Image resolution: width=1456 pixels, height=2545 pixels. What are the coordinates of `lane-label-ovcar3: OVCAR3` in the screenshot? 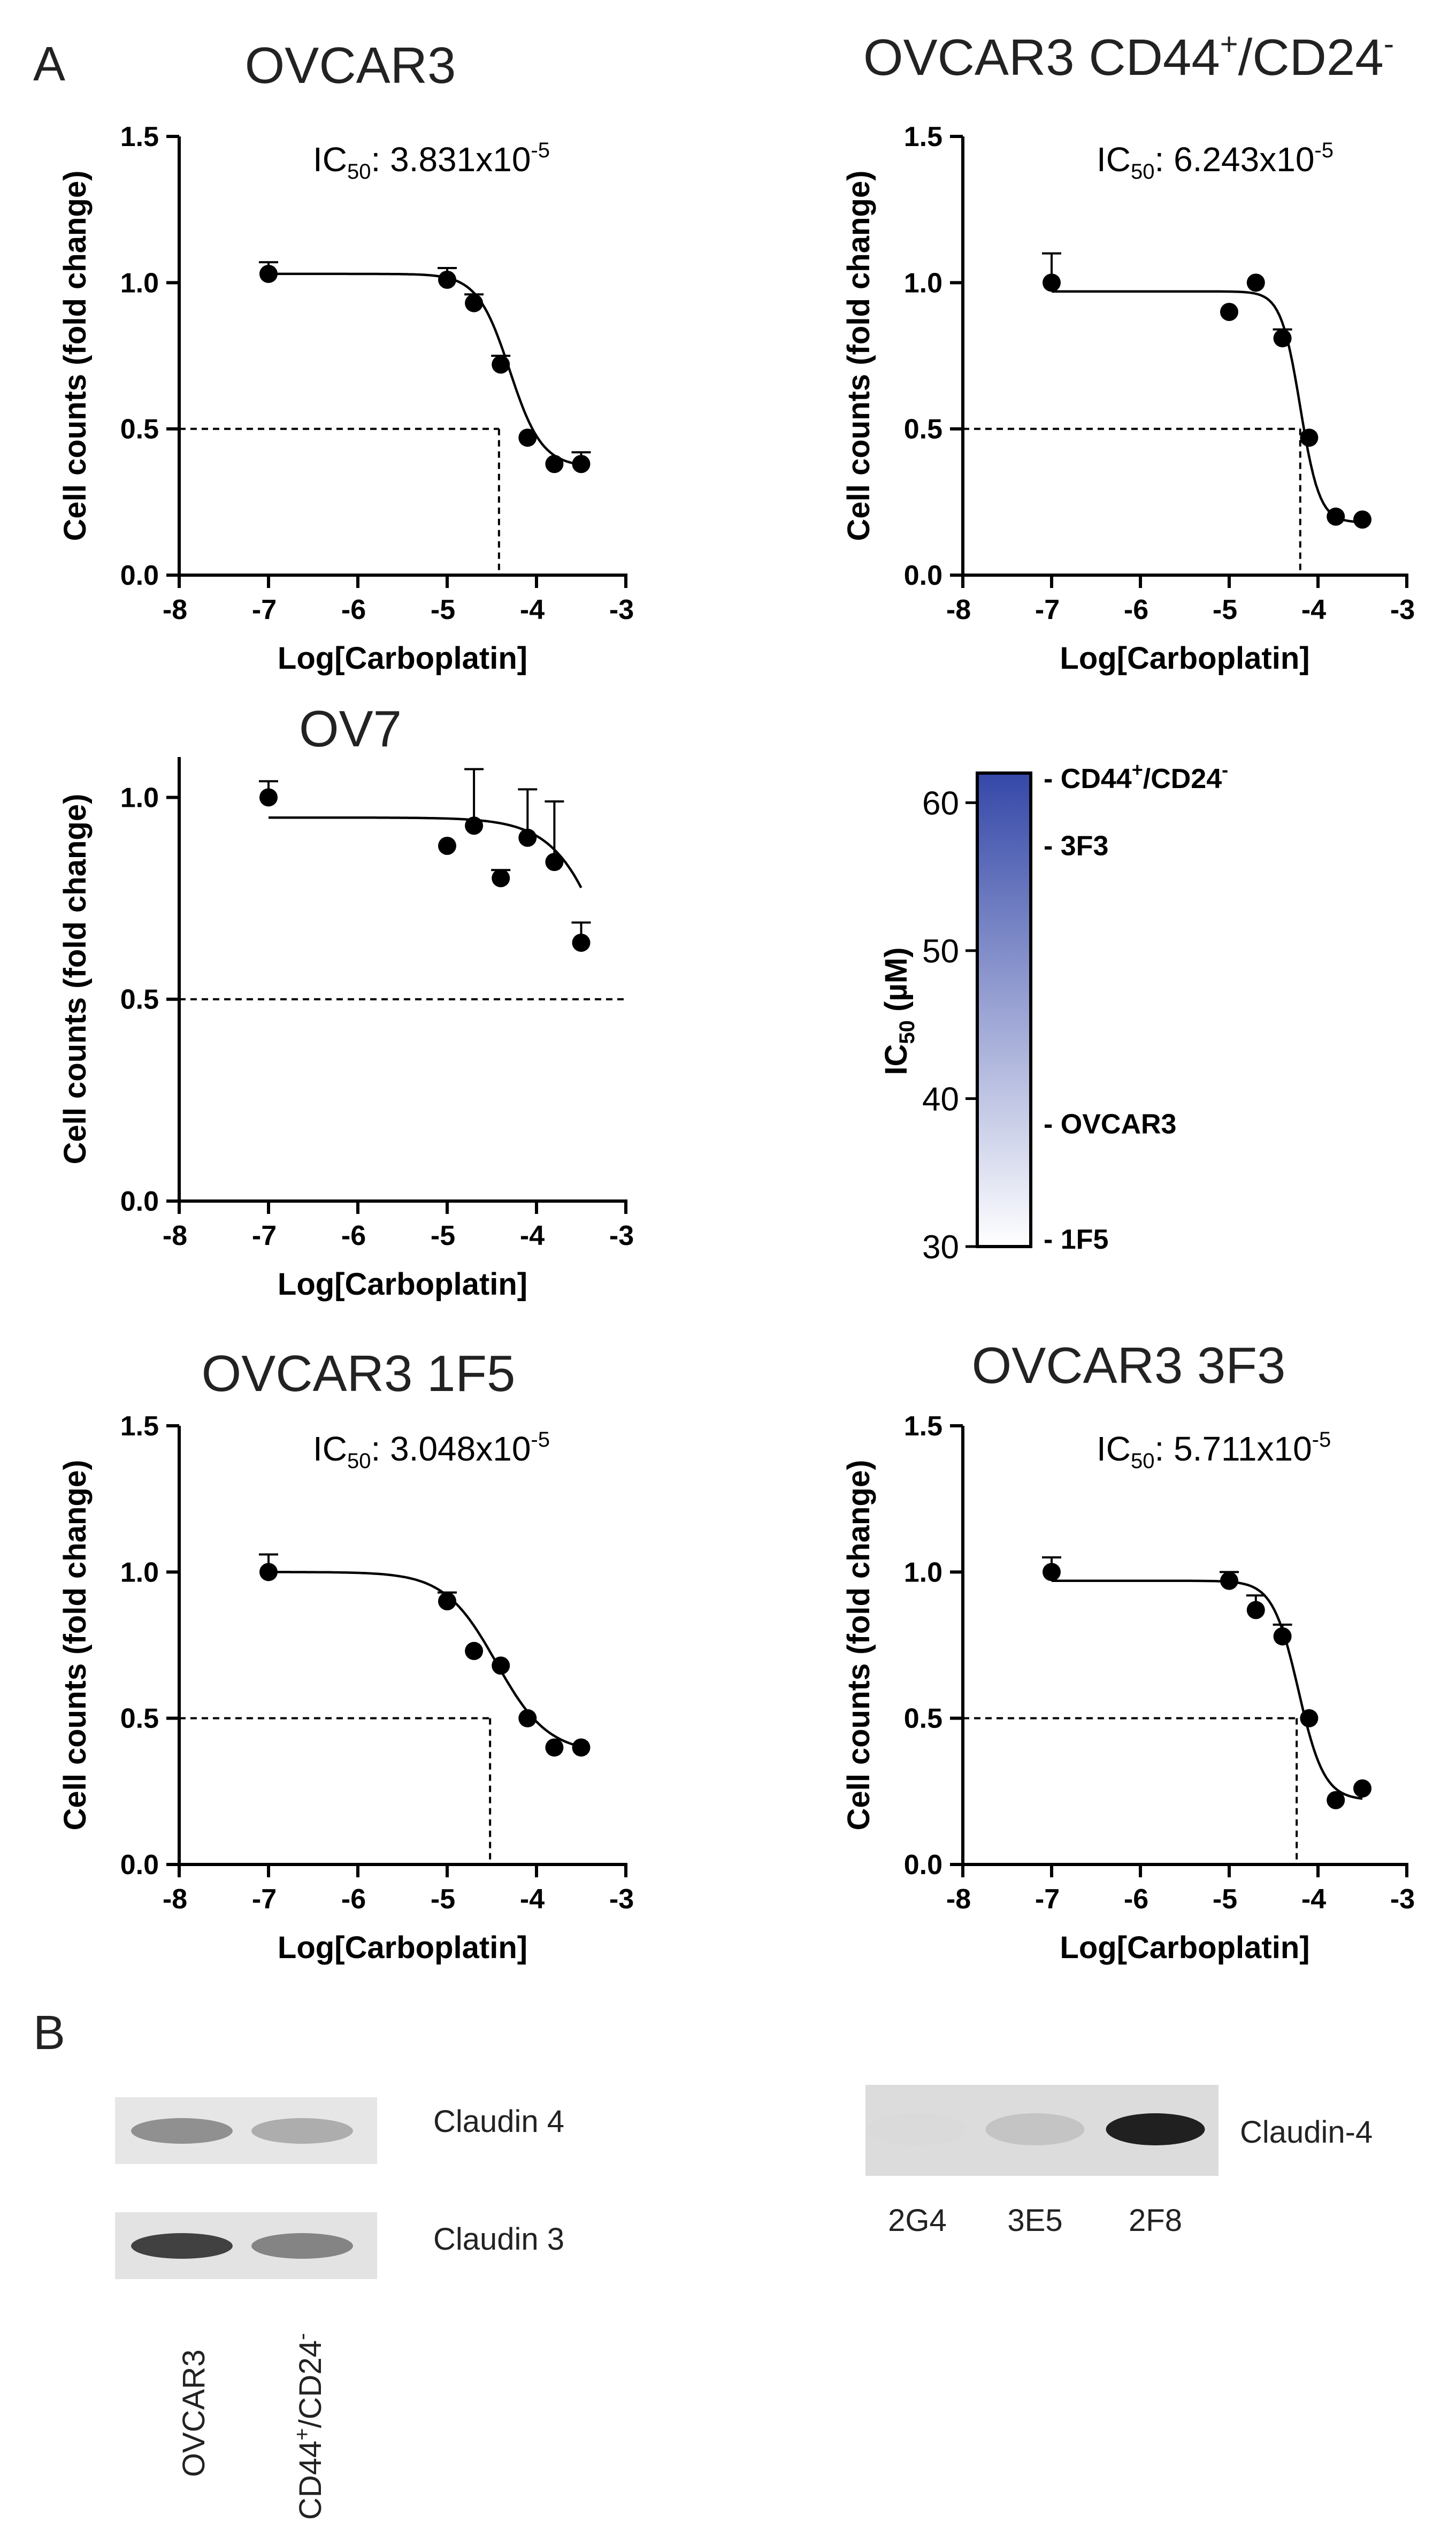 It's located at (194, 2413).